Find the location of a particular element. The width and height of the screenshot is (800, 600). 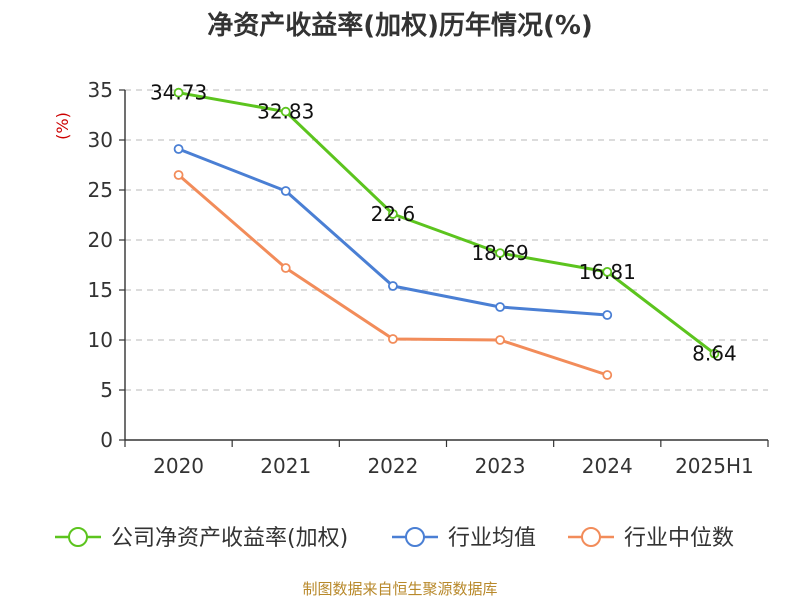

y-axis-unit: (%) is located at coordinates (62, 126).